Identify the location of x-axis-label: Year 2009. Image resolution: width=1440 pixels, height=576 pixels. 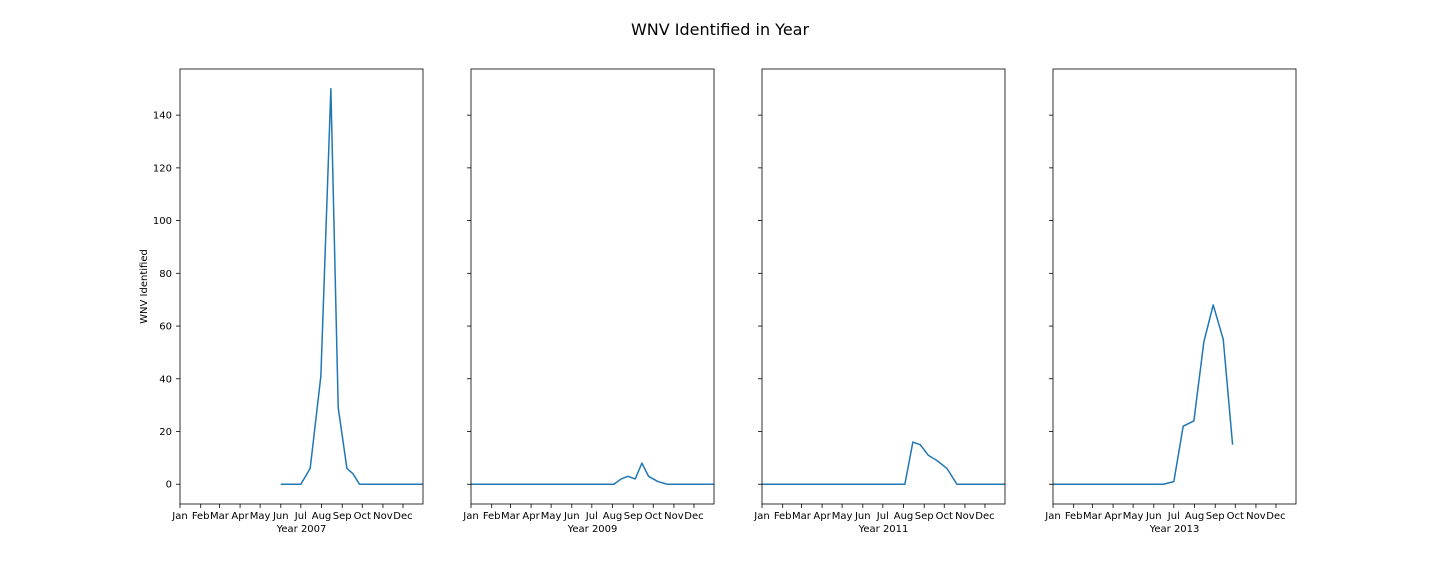
(592, 529).